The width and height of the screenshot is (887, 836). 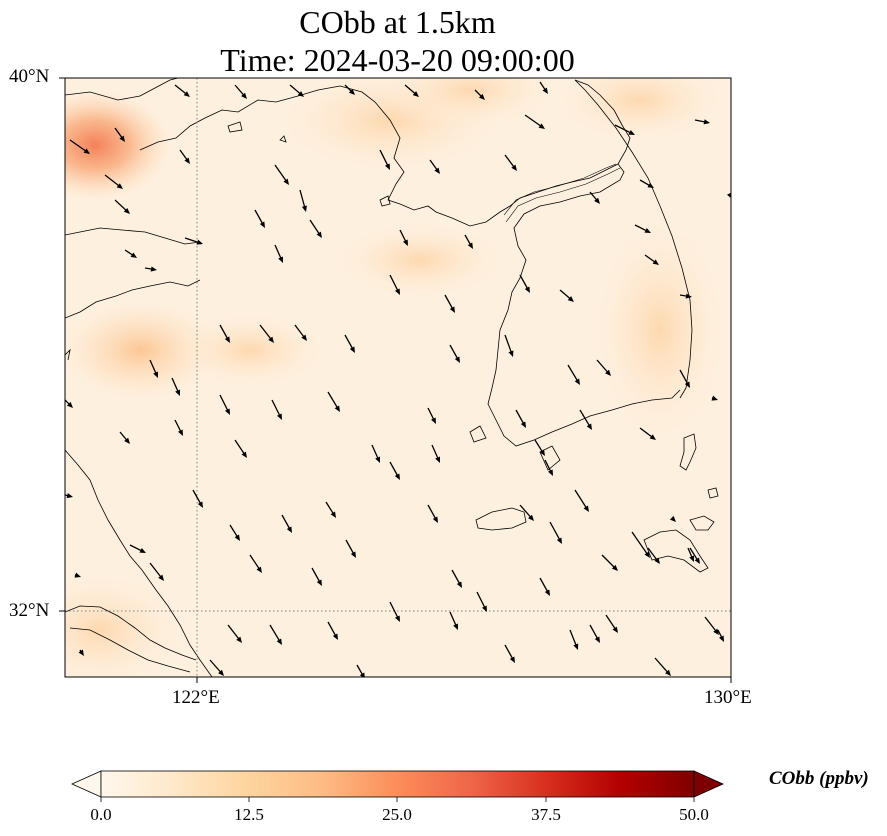 What do you see at coordinates (101, 814) in the screenshot?
I see `colorbar-tick-label: 0.0` at bounding box center [101, 814].